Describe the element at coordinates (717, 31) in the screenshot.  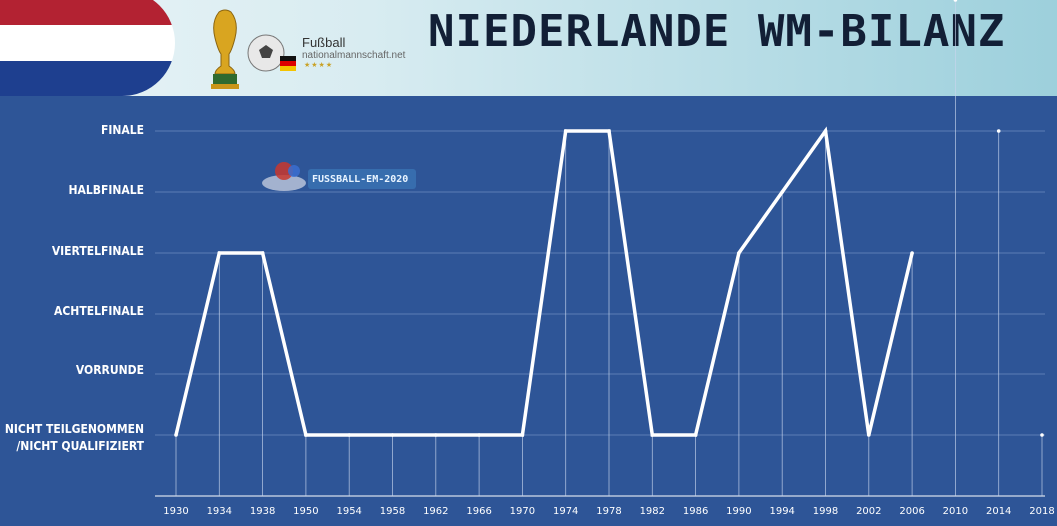
I see `page-title: NIEDERLANDE WM-BILANZ` at that location.